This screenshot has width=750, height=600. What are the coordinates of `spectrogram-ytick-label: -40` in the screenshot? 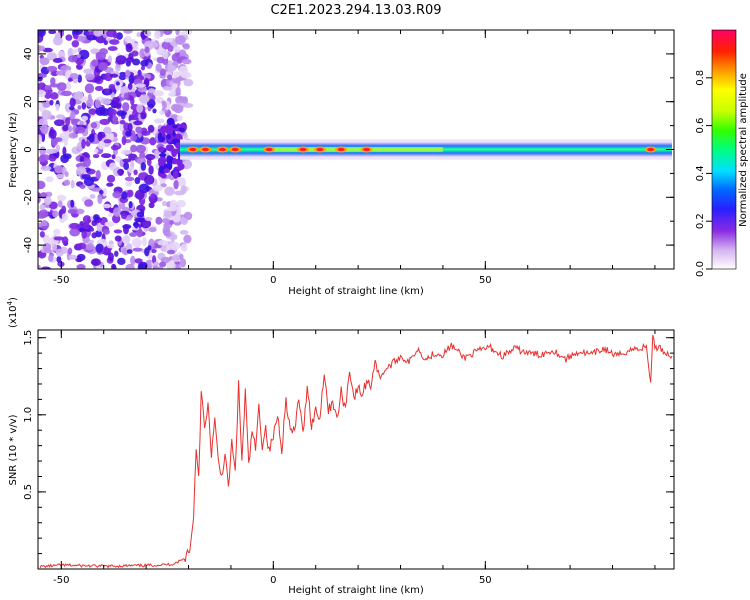 It's located at (28, 245).